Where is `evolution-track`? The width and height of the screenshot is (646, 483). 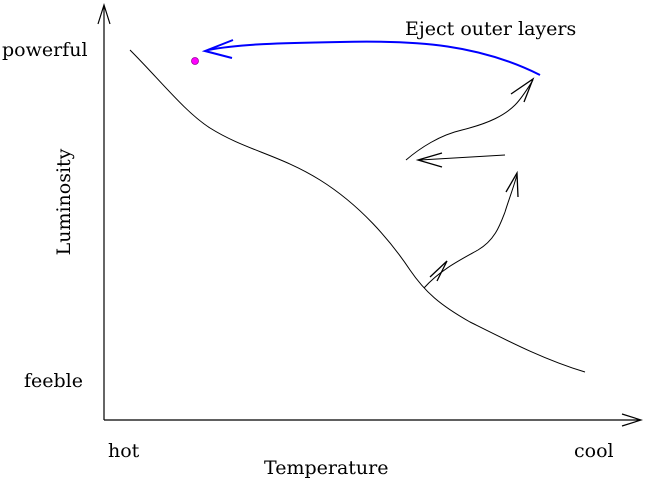 evolution-track is located at coordinates (470, 183).